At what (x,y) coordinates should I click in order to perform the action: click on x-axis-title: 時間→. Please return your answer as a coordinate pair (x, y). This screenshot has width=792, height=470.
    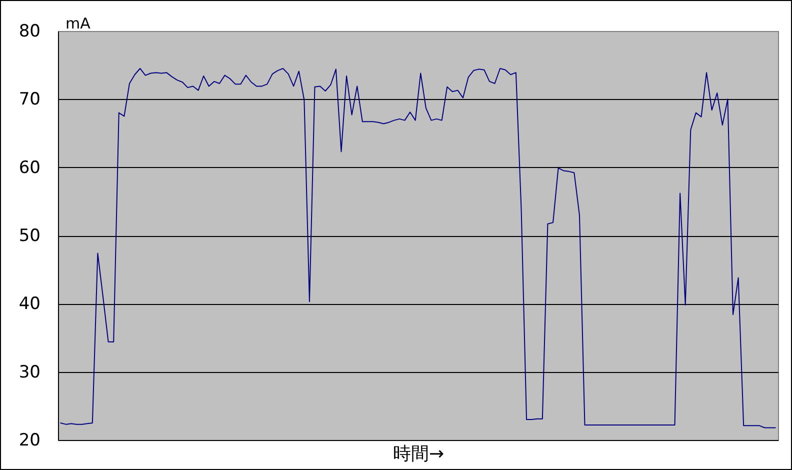
    Looking at the image, I should click on (418, 454).